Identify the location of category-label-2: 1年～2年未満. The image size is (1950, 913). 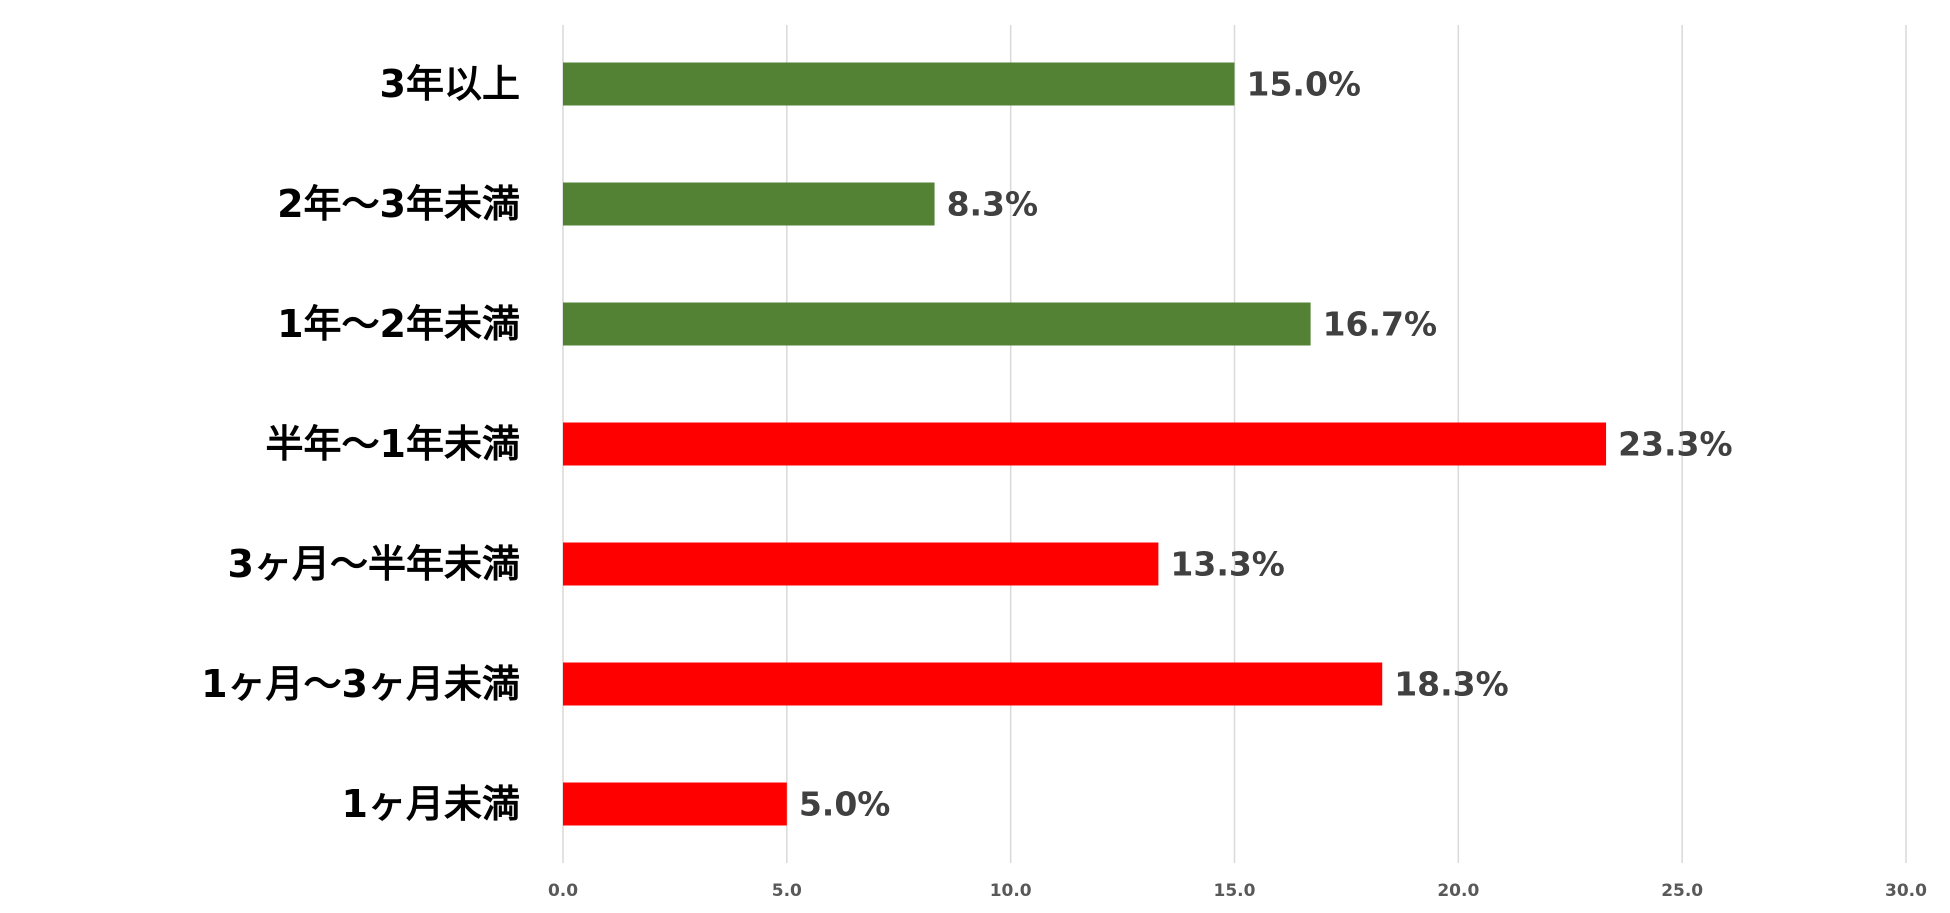
(398, 324).